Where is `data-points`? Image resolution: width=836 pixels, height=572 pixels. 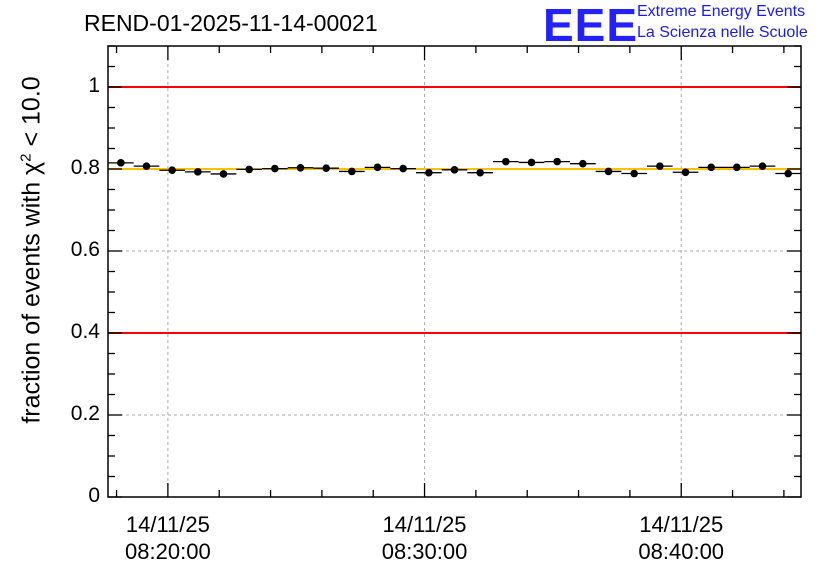
data-points is located at coordinates (455, 167).